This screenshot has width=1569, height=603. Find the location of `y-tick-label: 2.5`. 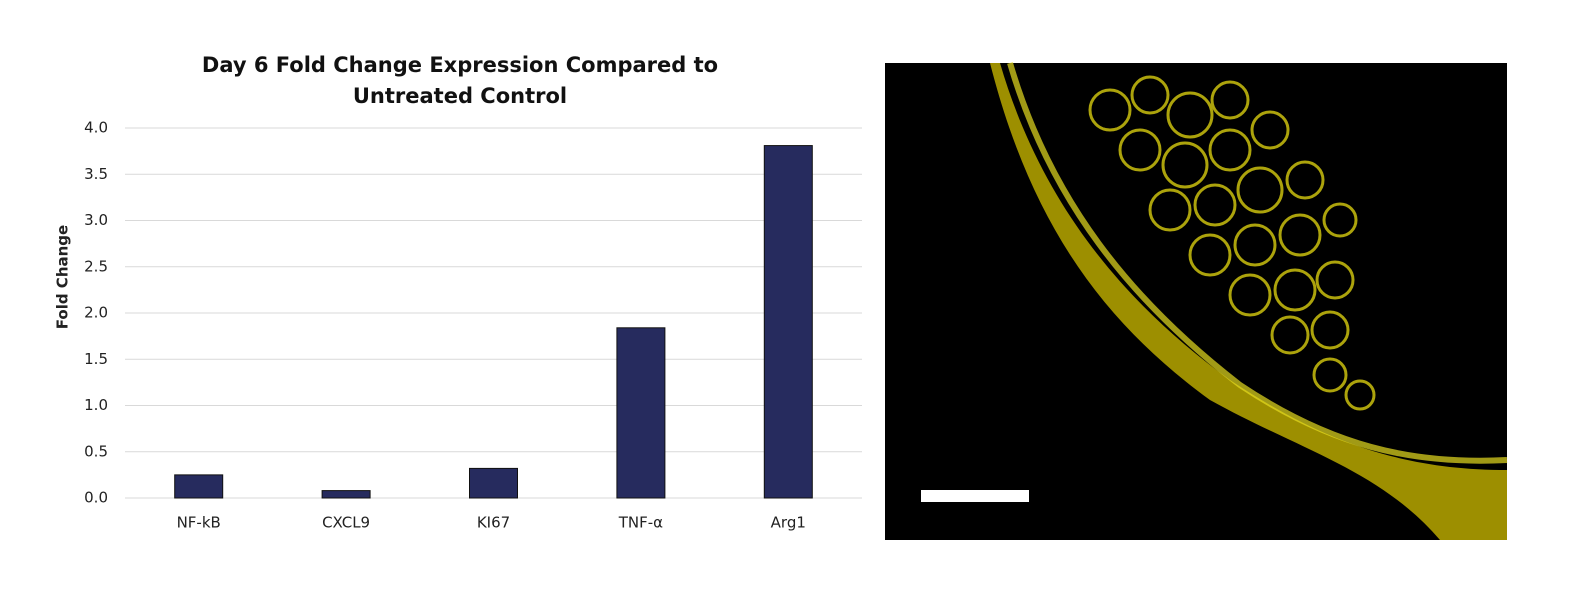

y-tick-label: 2.5 is located at coordinates (96, 266).